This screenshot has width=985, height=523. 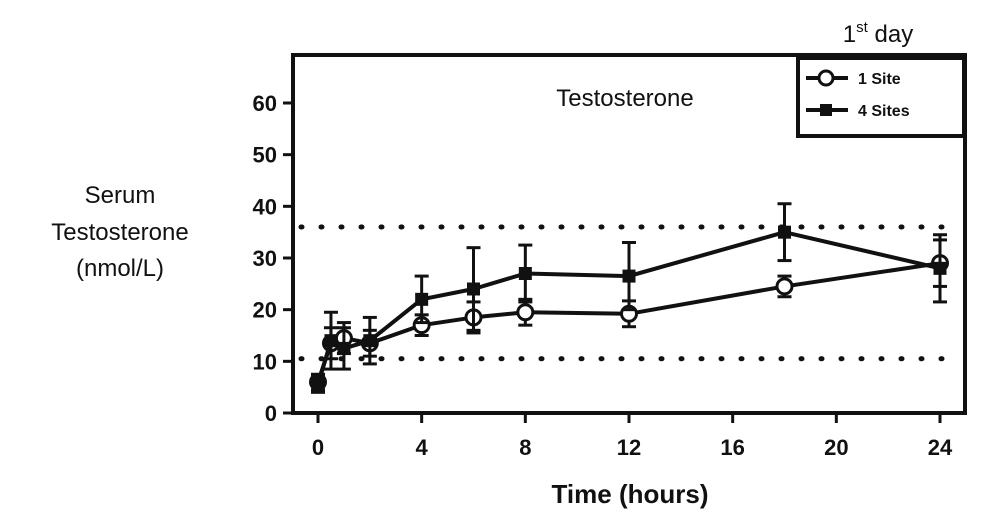 What do you see at coordinates (318, 447) in the screenshot?
I see `x-tick-label-0: 0` at bounding box center [318, 447].